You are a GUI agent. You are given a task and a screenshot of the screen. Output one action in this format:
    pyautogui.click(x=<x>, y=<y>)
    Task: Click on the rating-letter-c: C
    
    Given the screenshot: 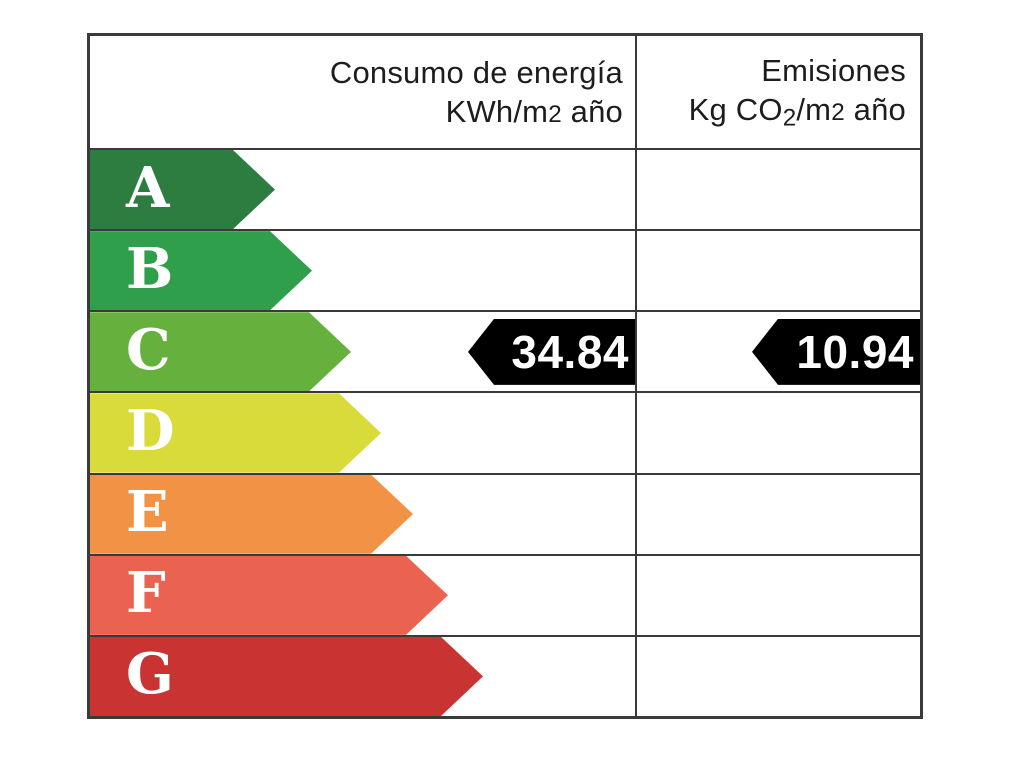 What is the action you would take?
    pyautogui.click(x=148, y=349)
    